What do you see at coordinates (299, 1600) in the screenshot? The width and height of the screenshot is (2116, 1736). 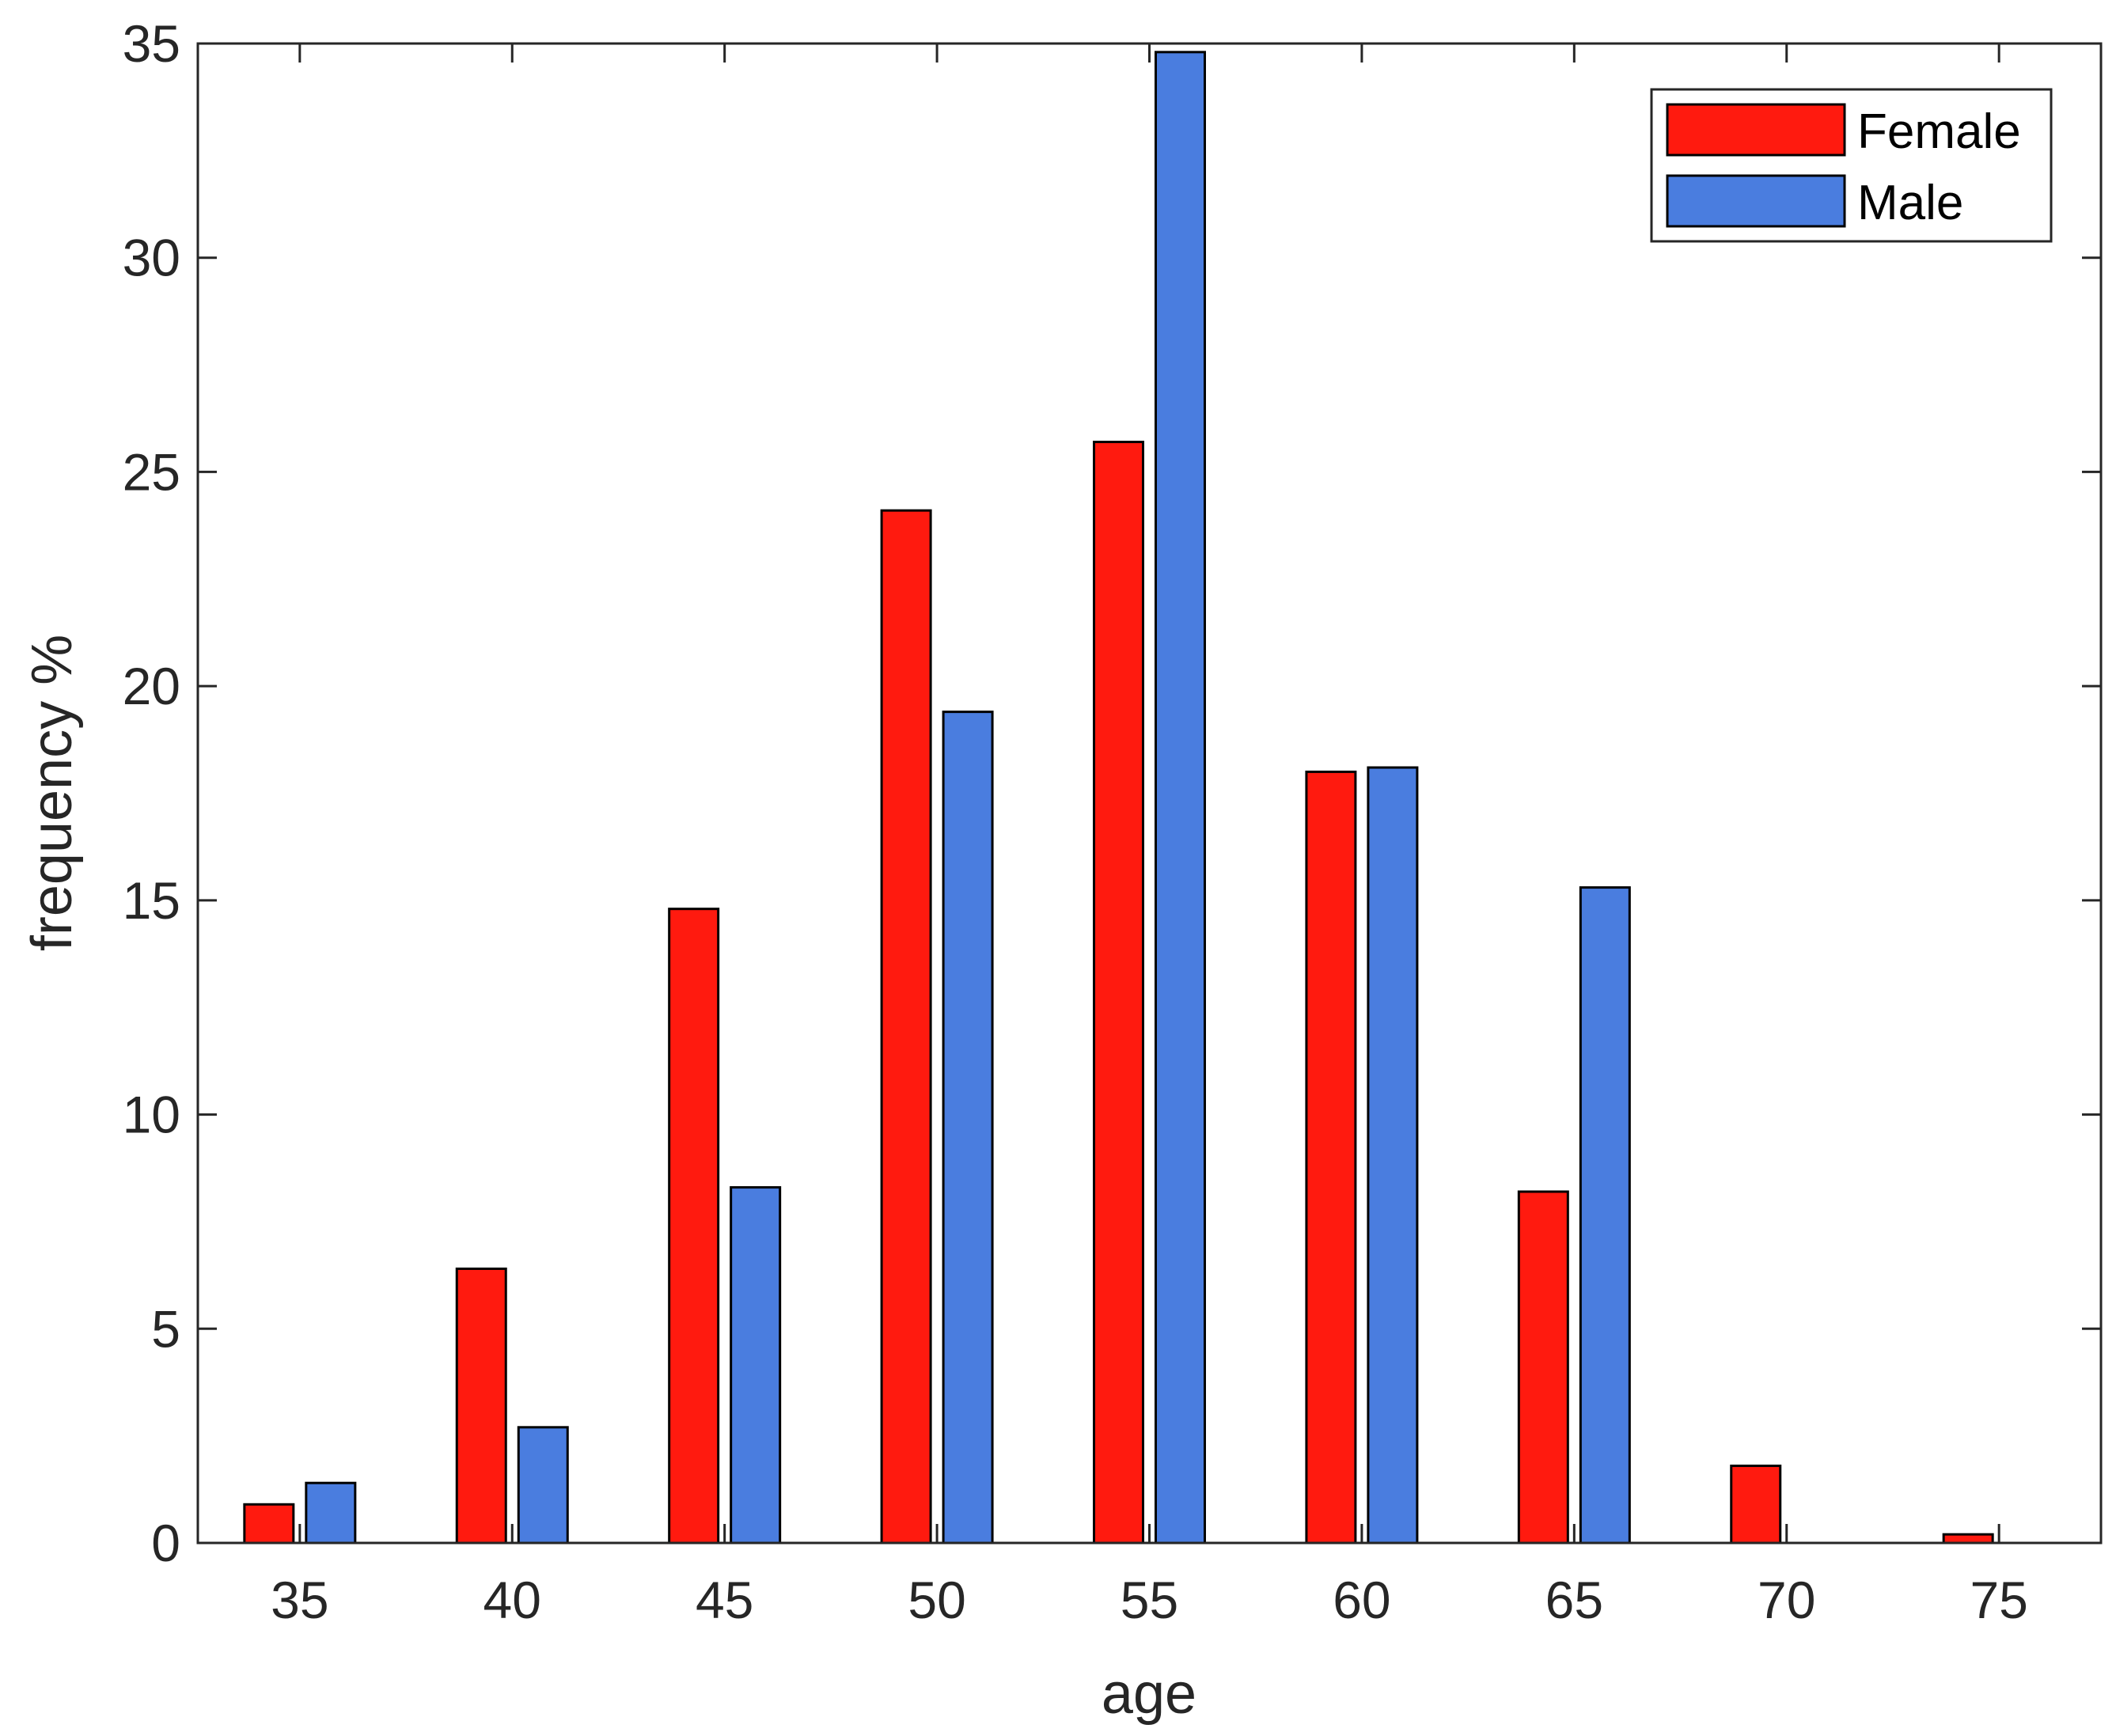 I see `x-tick-label-35: 35` at bounding box center [299, 1600].